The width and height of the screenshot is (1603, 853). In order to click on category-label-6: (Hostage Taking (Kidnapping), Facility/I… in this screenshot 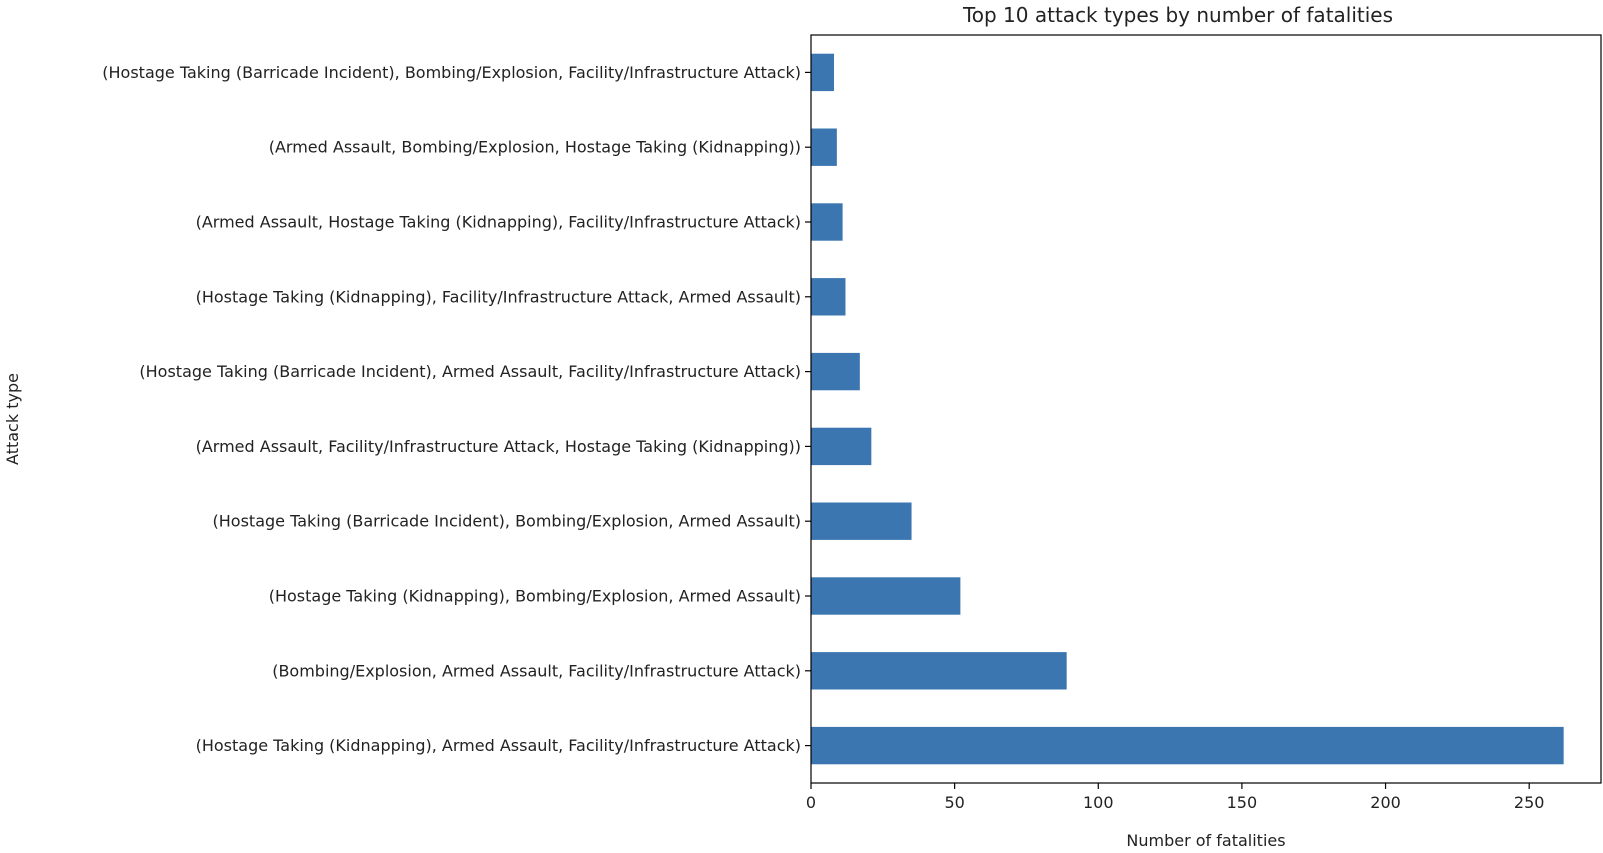, I will do `click(498, 296)`.